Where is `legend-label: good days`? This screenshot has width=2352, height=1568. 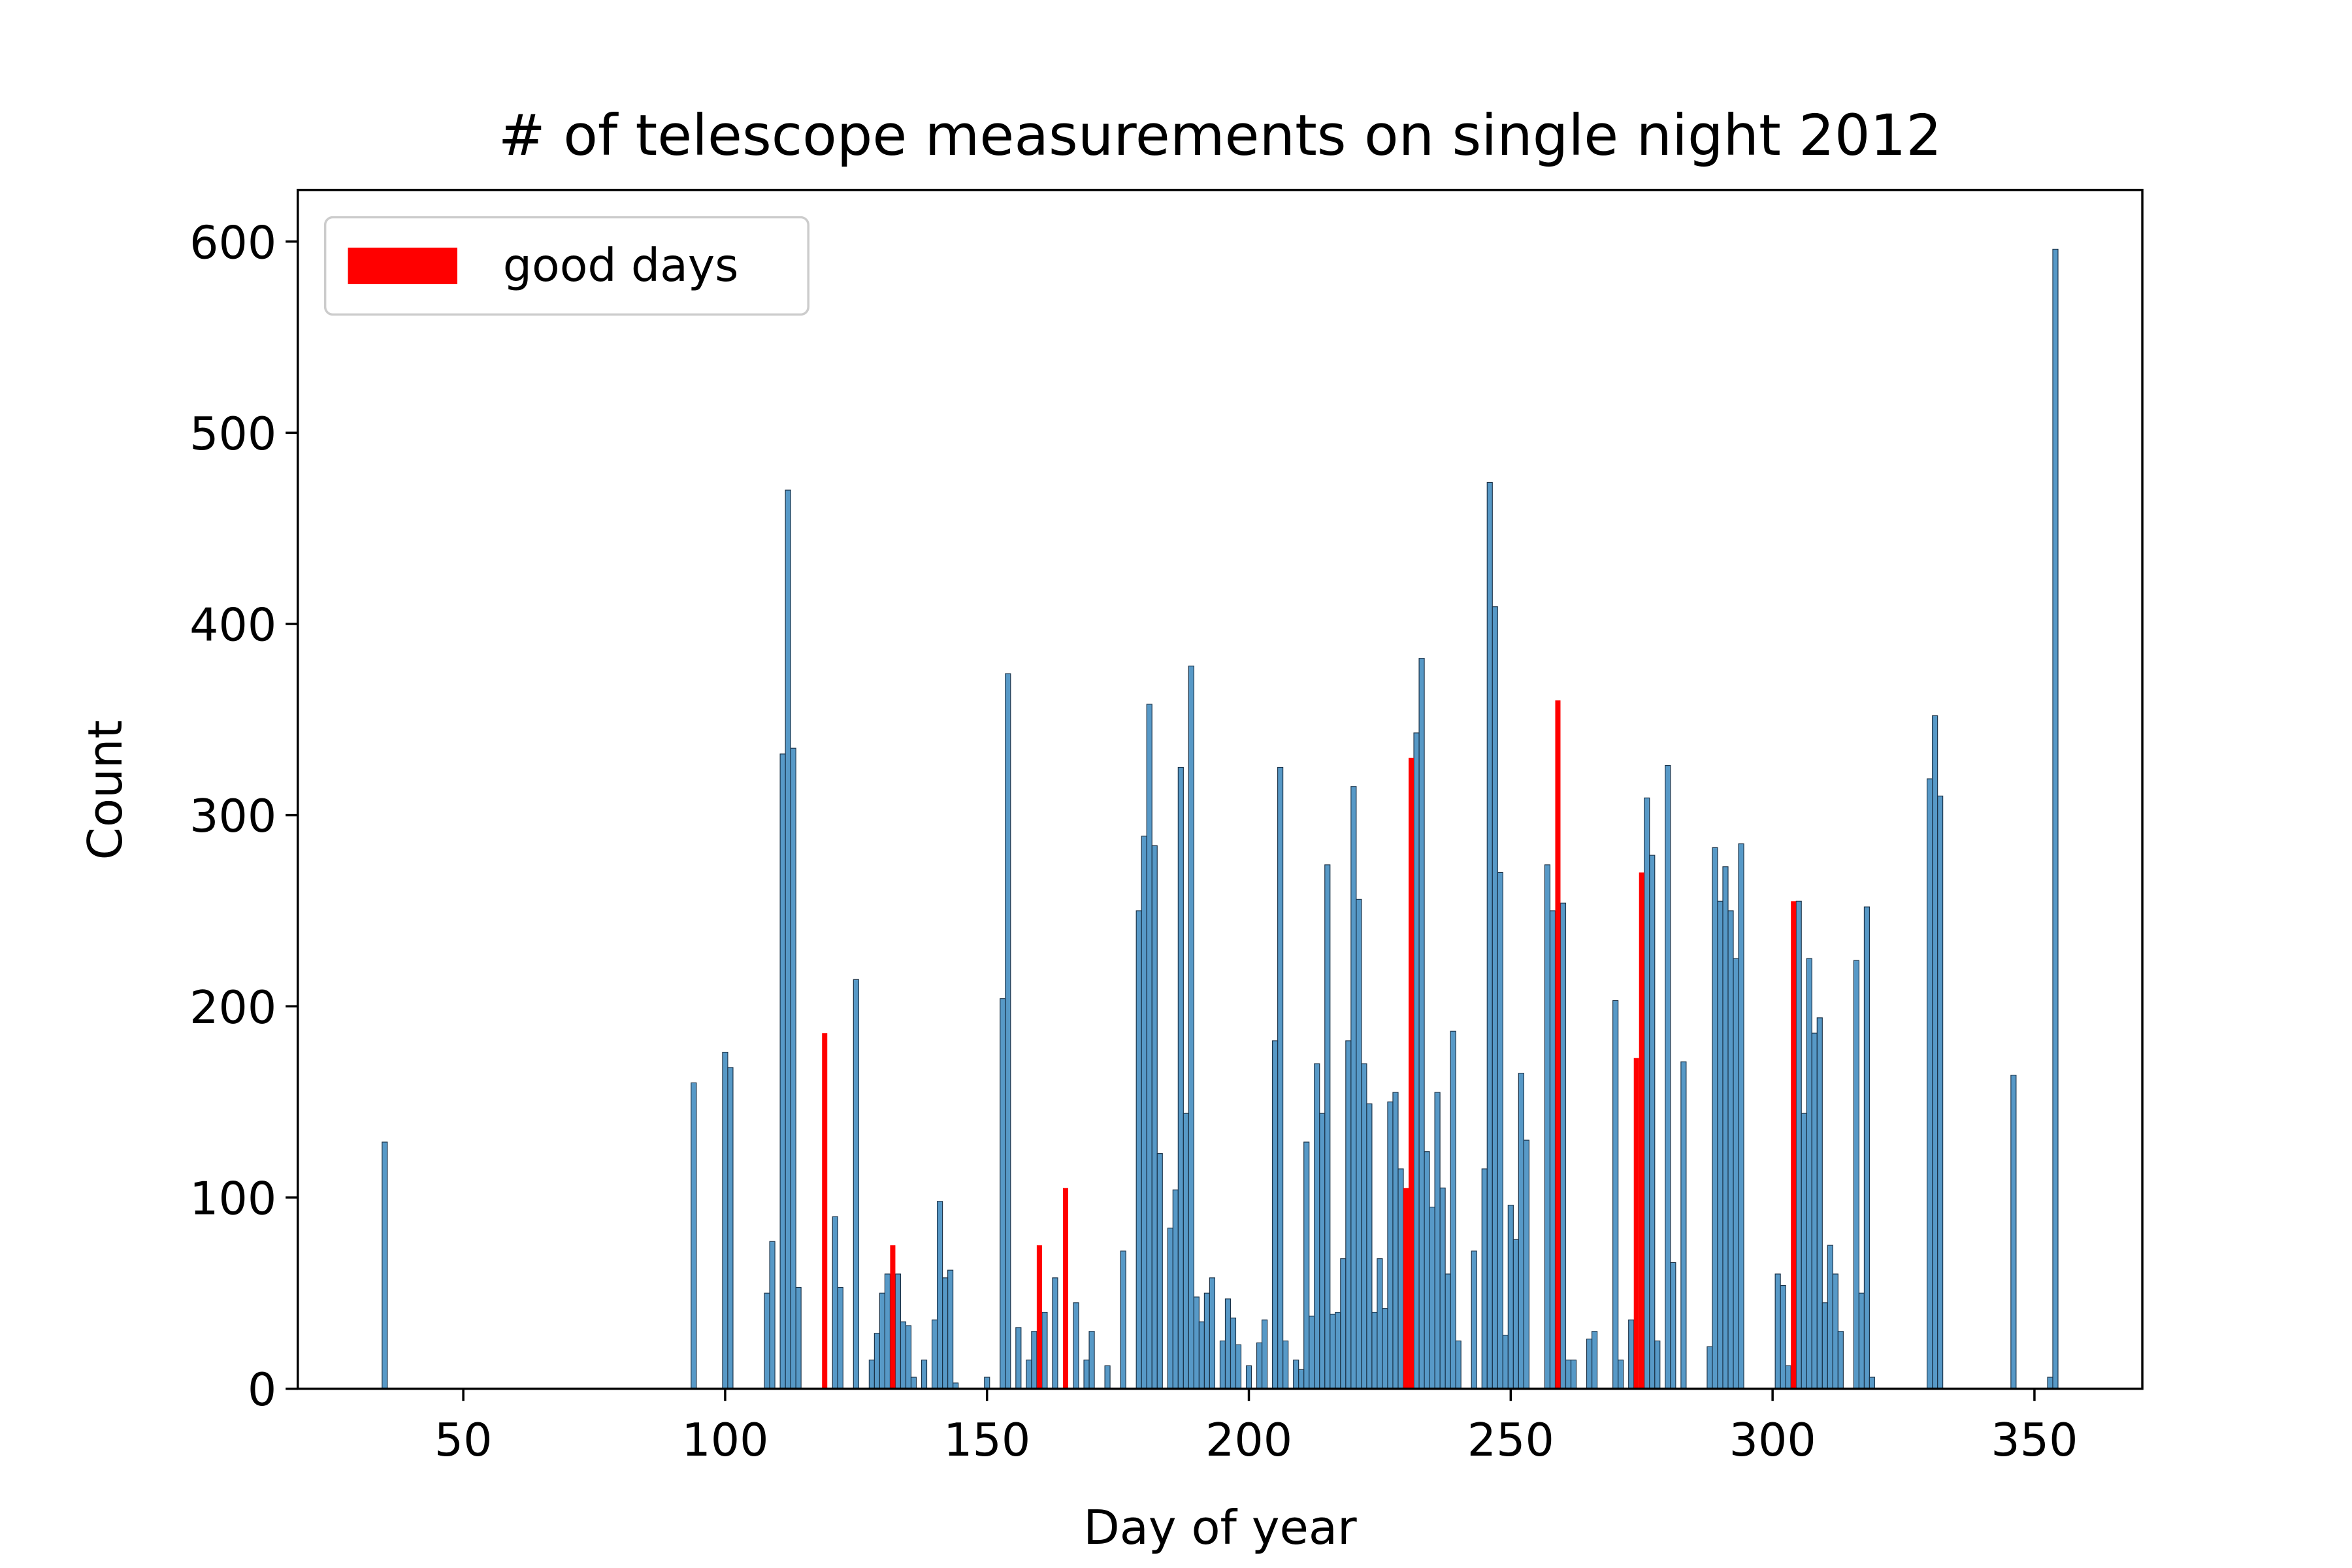
legend-label: good days is located at coordinates (621, 265).